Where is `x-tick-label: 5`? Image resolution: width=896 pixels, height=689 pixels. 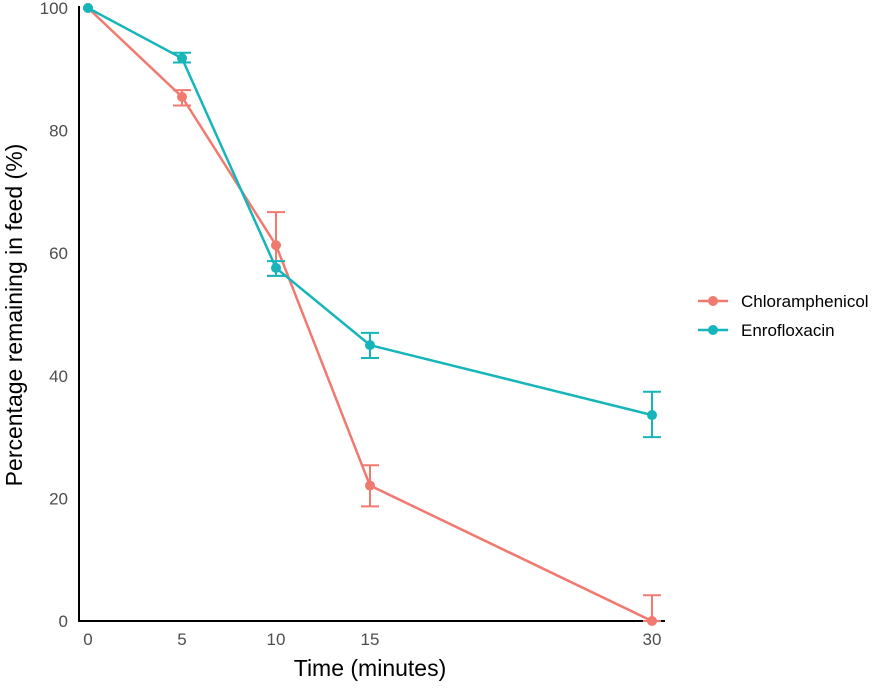
x-tick-label: 5 is located at coordinates (181, 639).